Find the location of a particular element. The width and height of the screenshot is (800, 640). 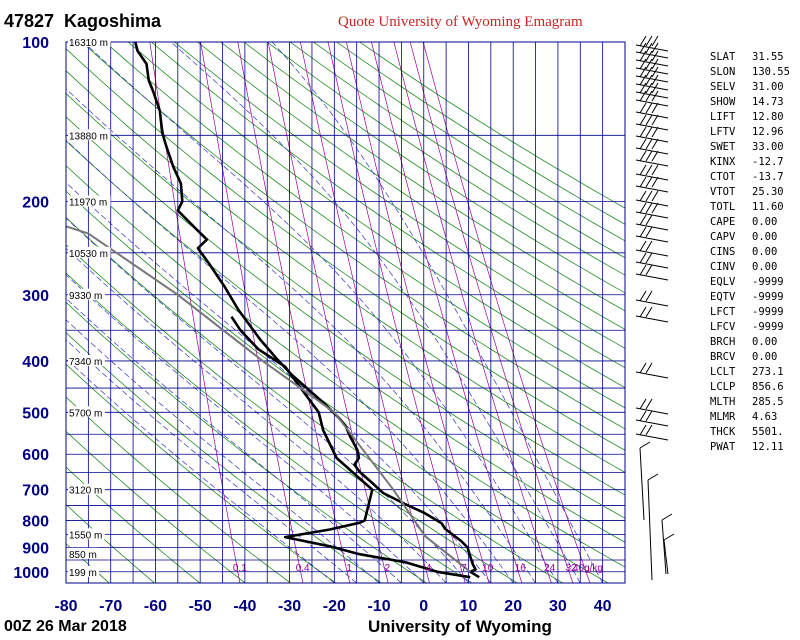

index-row: LFCV -9999 is located at coordinates (750, 327).